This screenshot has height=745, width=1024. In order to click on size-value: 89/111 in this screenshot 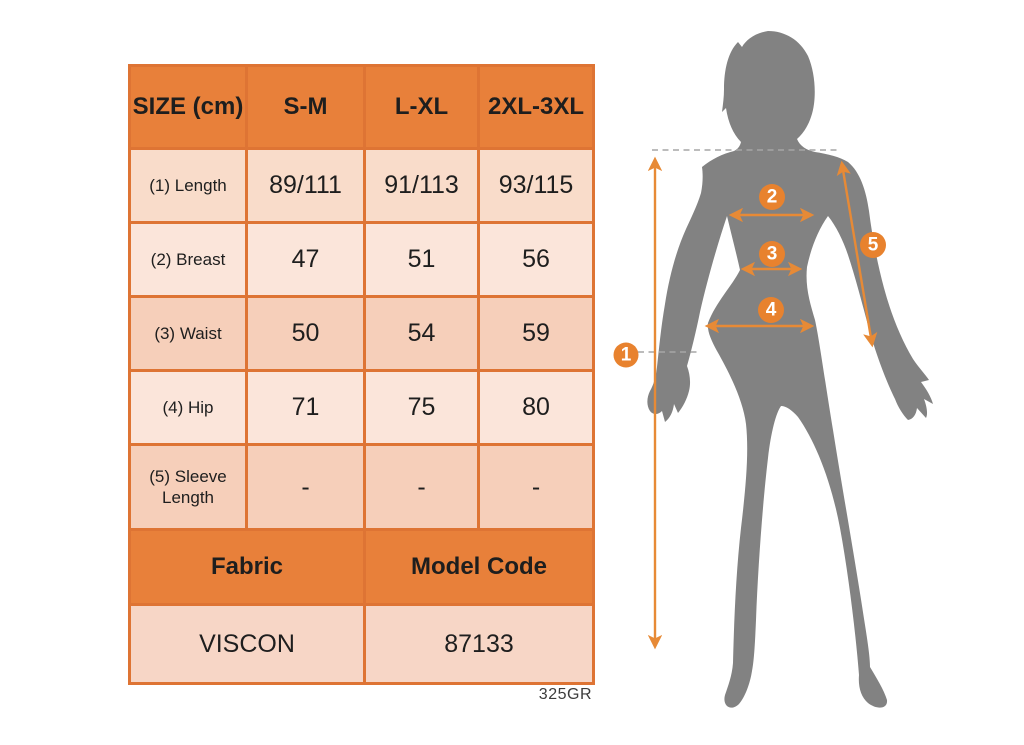, I will do `click(305, 185)`.